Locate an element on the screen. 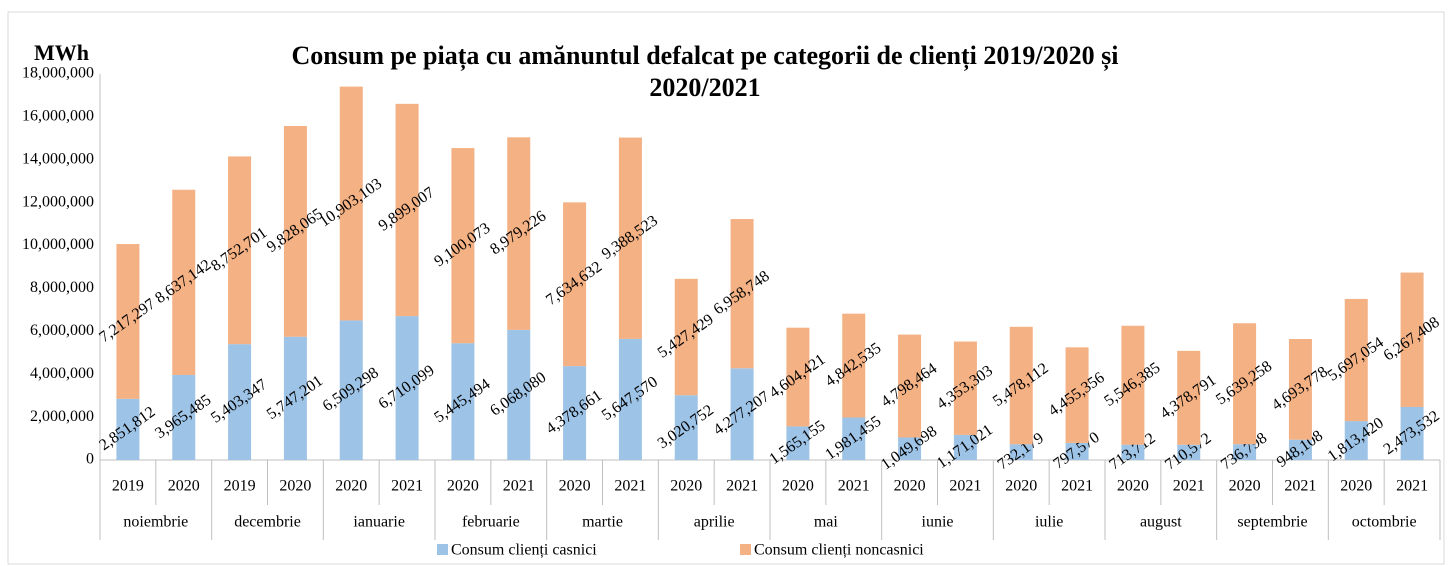 This screenshot has height=566, width=1448. y-tick-label: 18,000,000 is located at coordinates (58, 73).